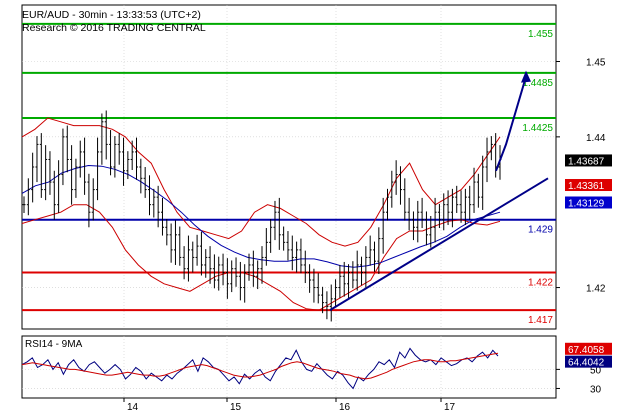 This screenshot has height=419, width=628. I want to click on rsi-value-tag, so click(588, 361).